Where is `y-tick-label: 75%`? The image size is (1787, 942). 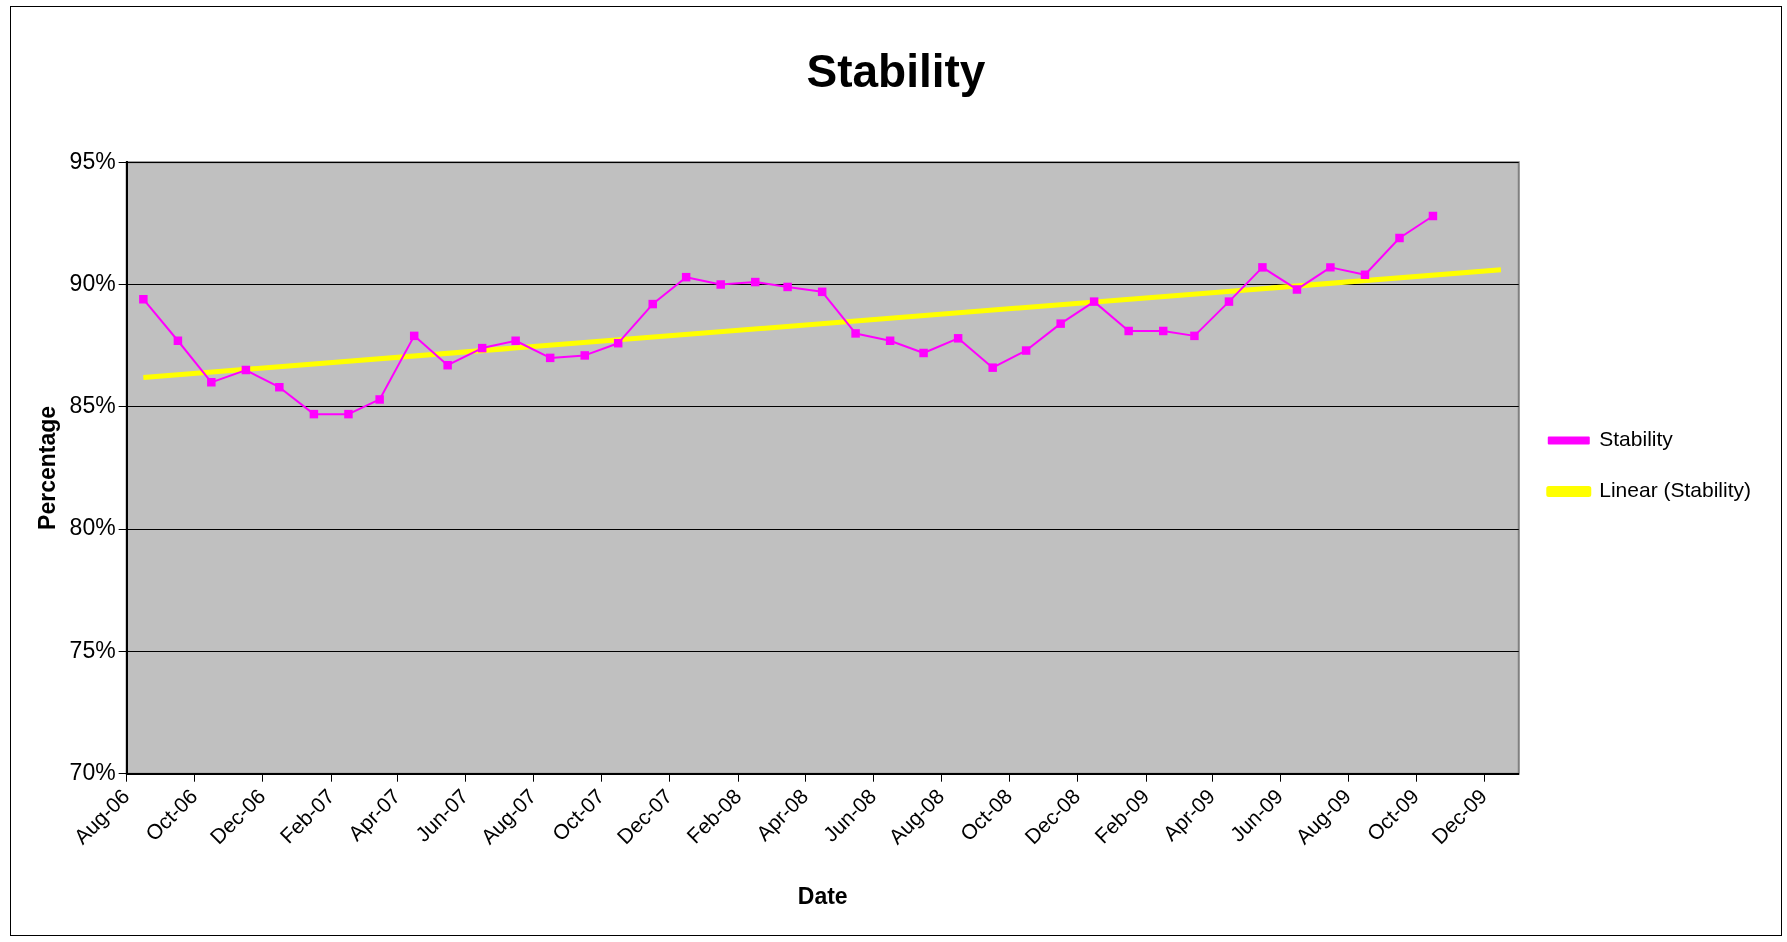 y-tick-label: 75% is located at coordinates (92, 649).